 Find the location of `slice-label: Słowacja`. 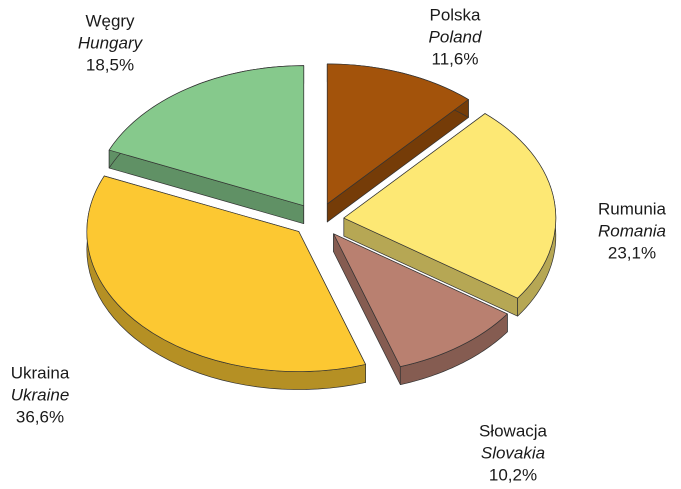

slice-label: Słowacja is located at coordinates (513, 430).